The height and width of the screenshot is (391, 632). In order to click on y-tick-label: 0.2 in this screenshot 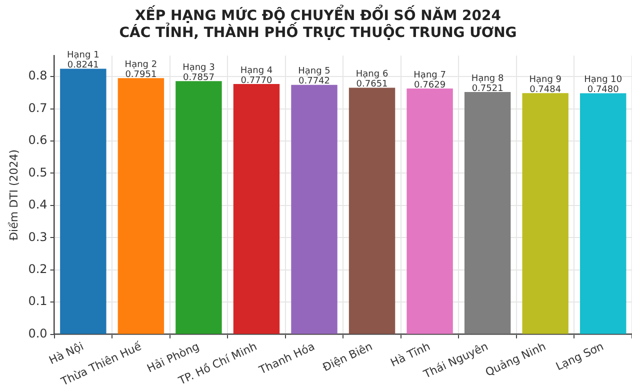, I will do `click(38, 269)`.